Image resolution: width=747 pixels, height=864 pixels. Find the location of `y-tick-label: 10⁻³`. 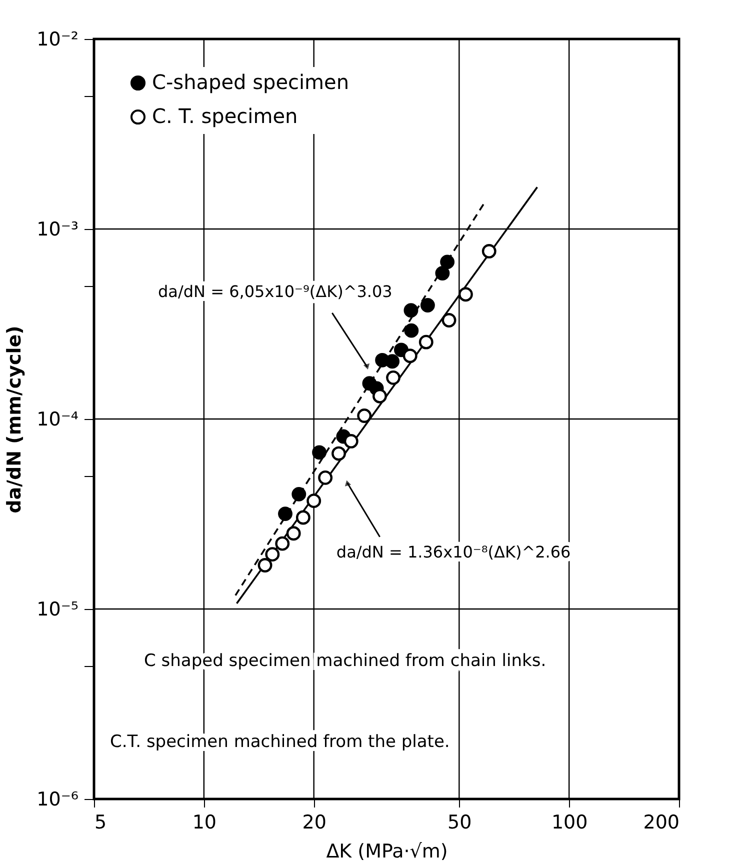

y-tick-label: 10⁻³ is located at coordinates (57, 229).